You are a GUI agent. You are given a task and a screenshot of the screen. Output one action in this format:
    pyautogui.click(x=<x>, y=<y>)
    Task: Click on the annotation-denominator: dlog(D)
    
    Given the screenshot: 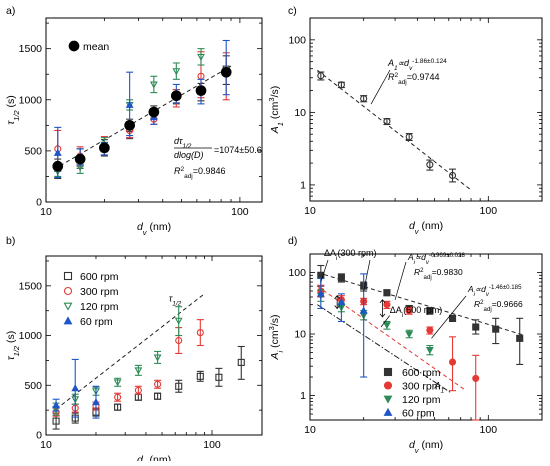 What is the action you would take?
    pyautogui.click(x=189, y=155)
    